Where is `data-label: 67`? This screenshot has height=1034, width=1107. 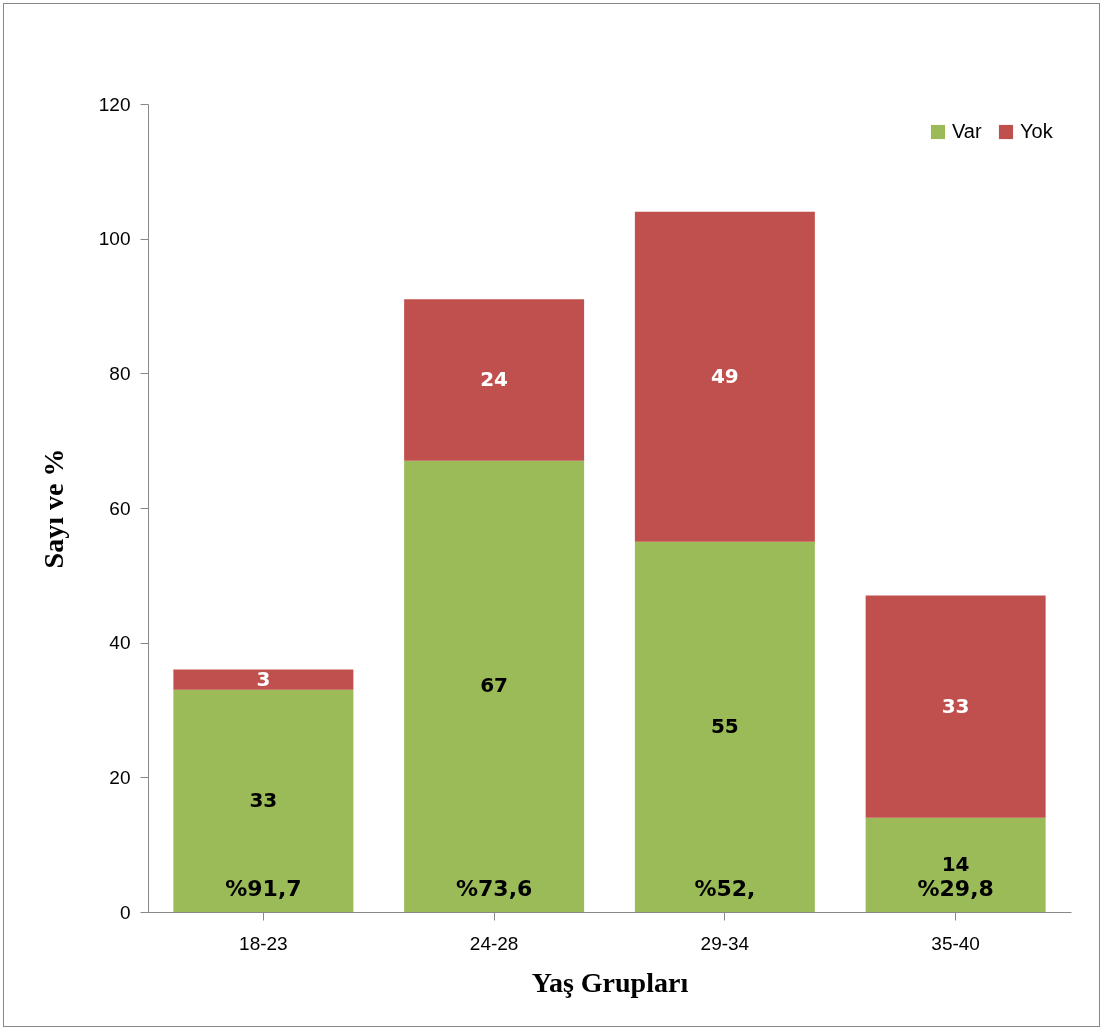 data-label: 67 is located at coordinates (494, 685).